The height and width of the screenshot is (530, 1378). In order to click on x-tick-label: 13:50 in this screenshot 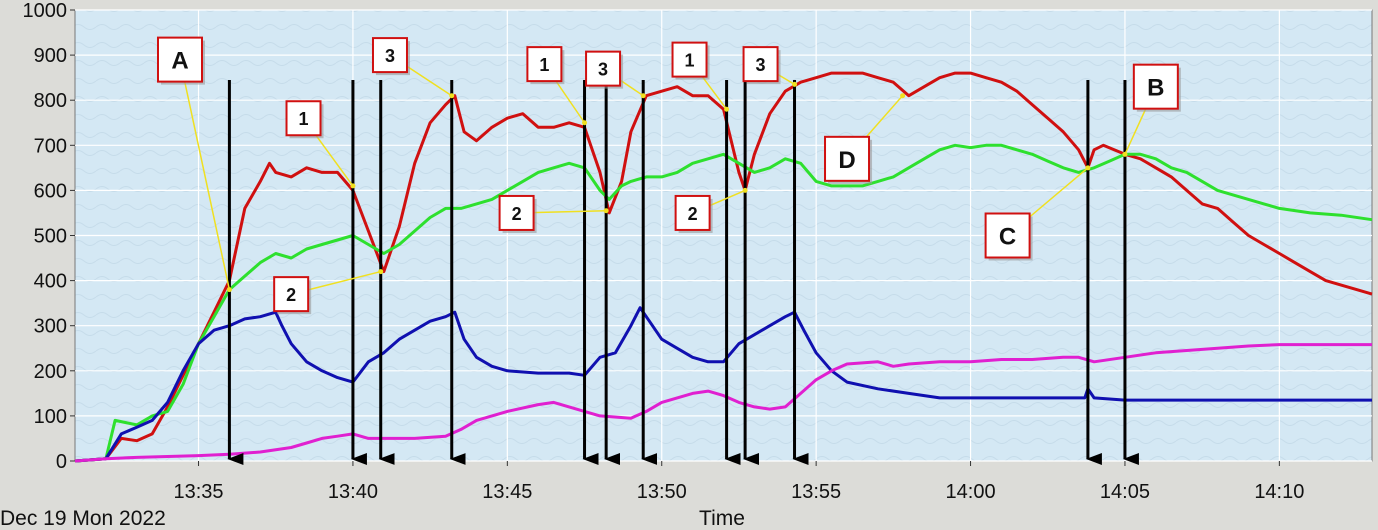, I will do `click(662, 492)`.